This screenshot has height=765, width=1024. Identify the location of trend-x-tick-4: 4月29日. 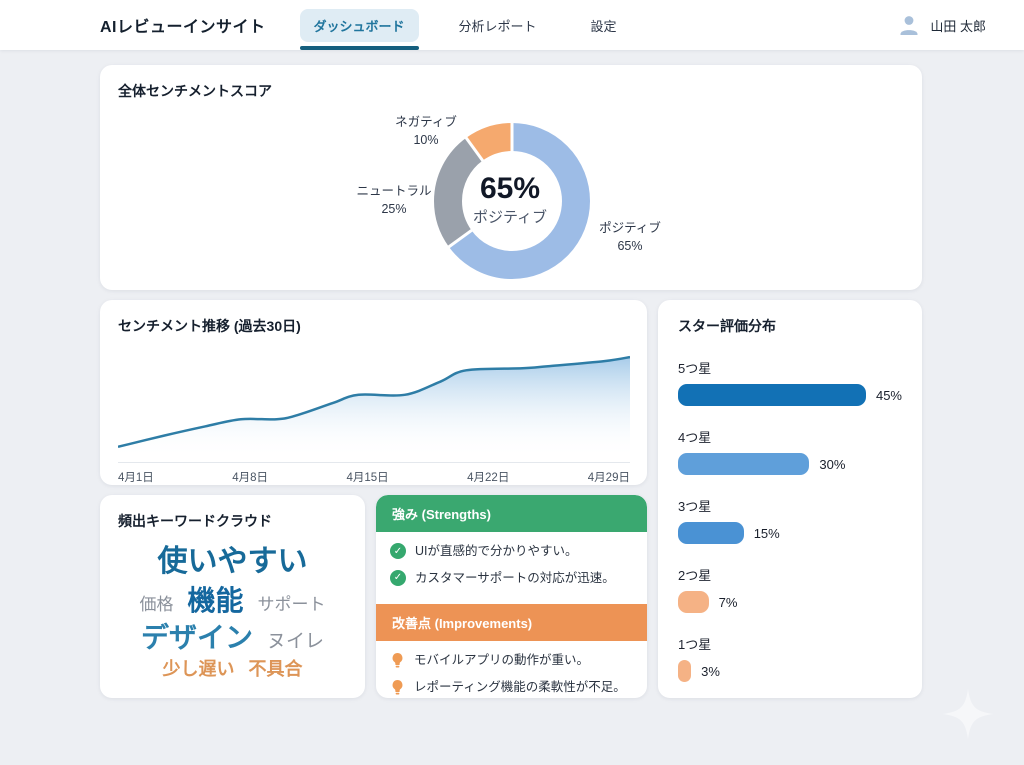
(608, 478).